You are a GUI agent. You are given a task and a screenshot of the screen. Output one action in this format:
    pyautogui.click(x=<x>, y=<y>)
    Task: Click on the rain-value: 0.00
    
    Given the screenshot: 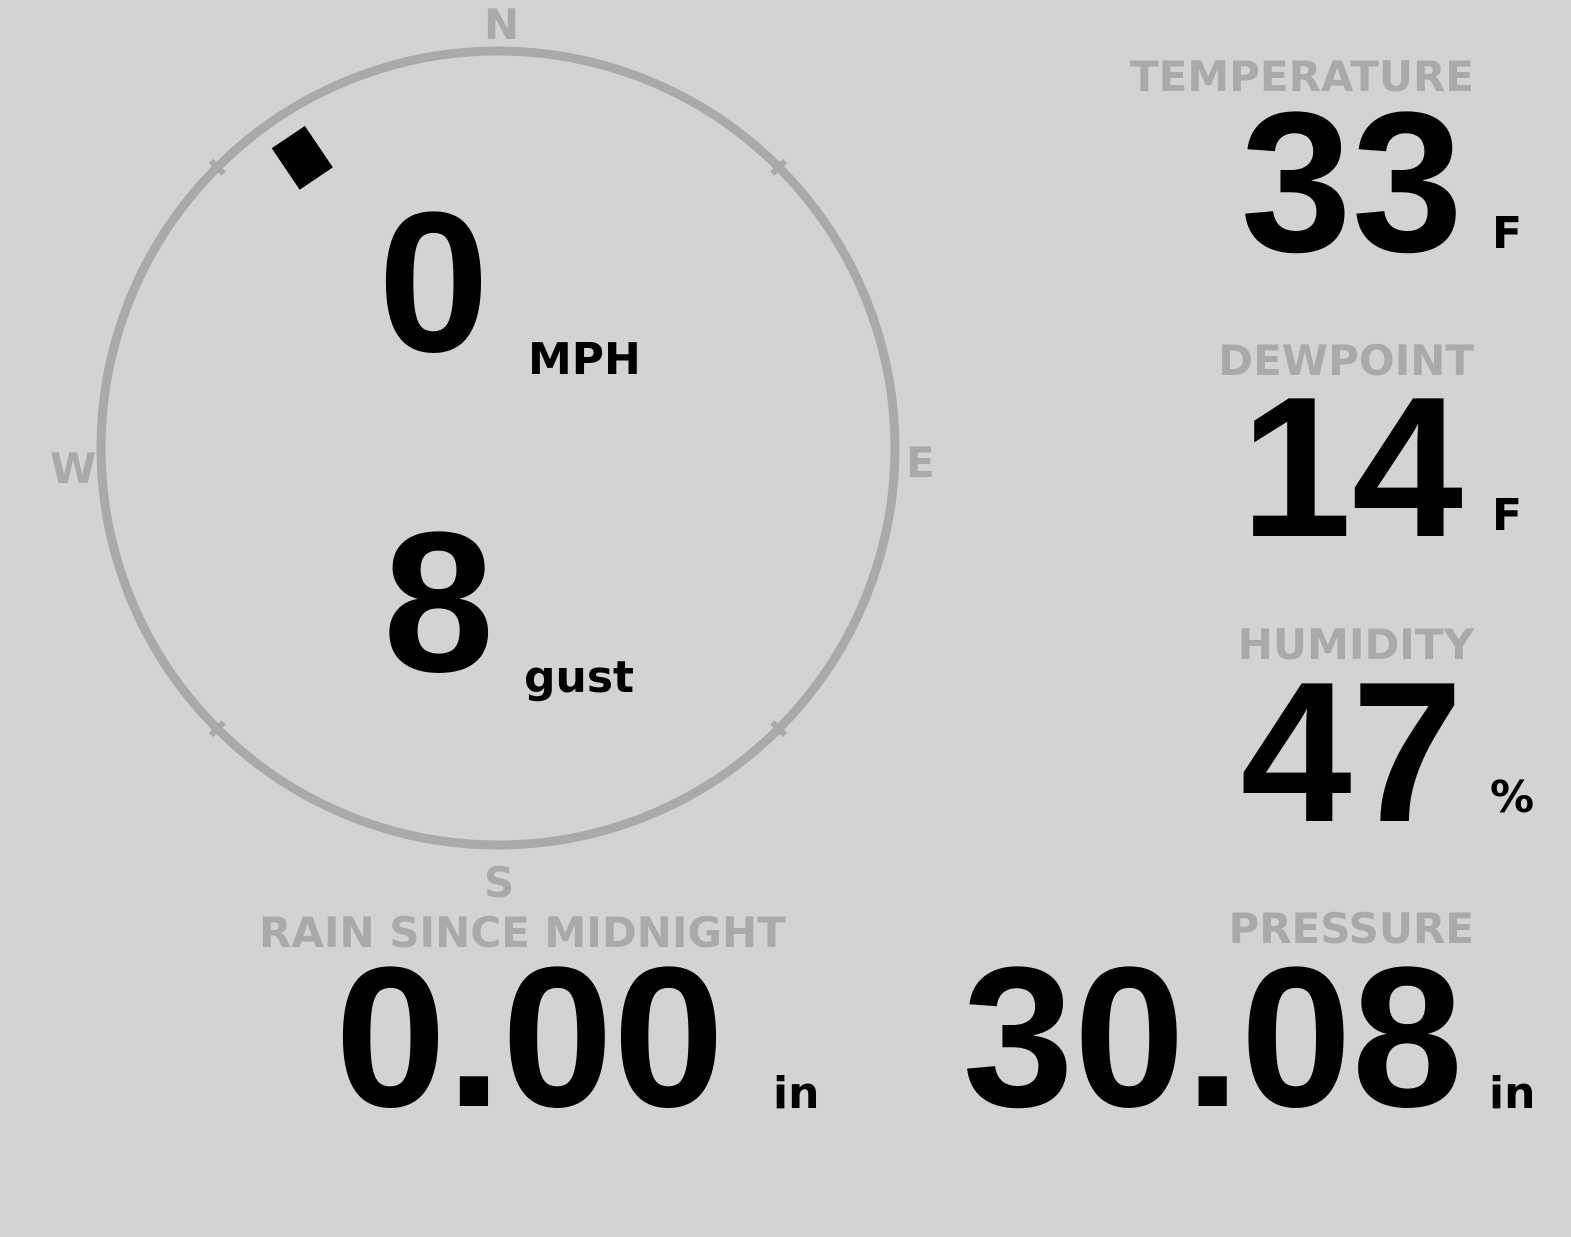 What is the action you would take?
    pyautogui.click(x=530, y=1037)
    